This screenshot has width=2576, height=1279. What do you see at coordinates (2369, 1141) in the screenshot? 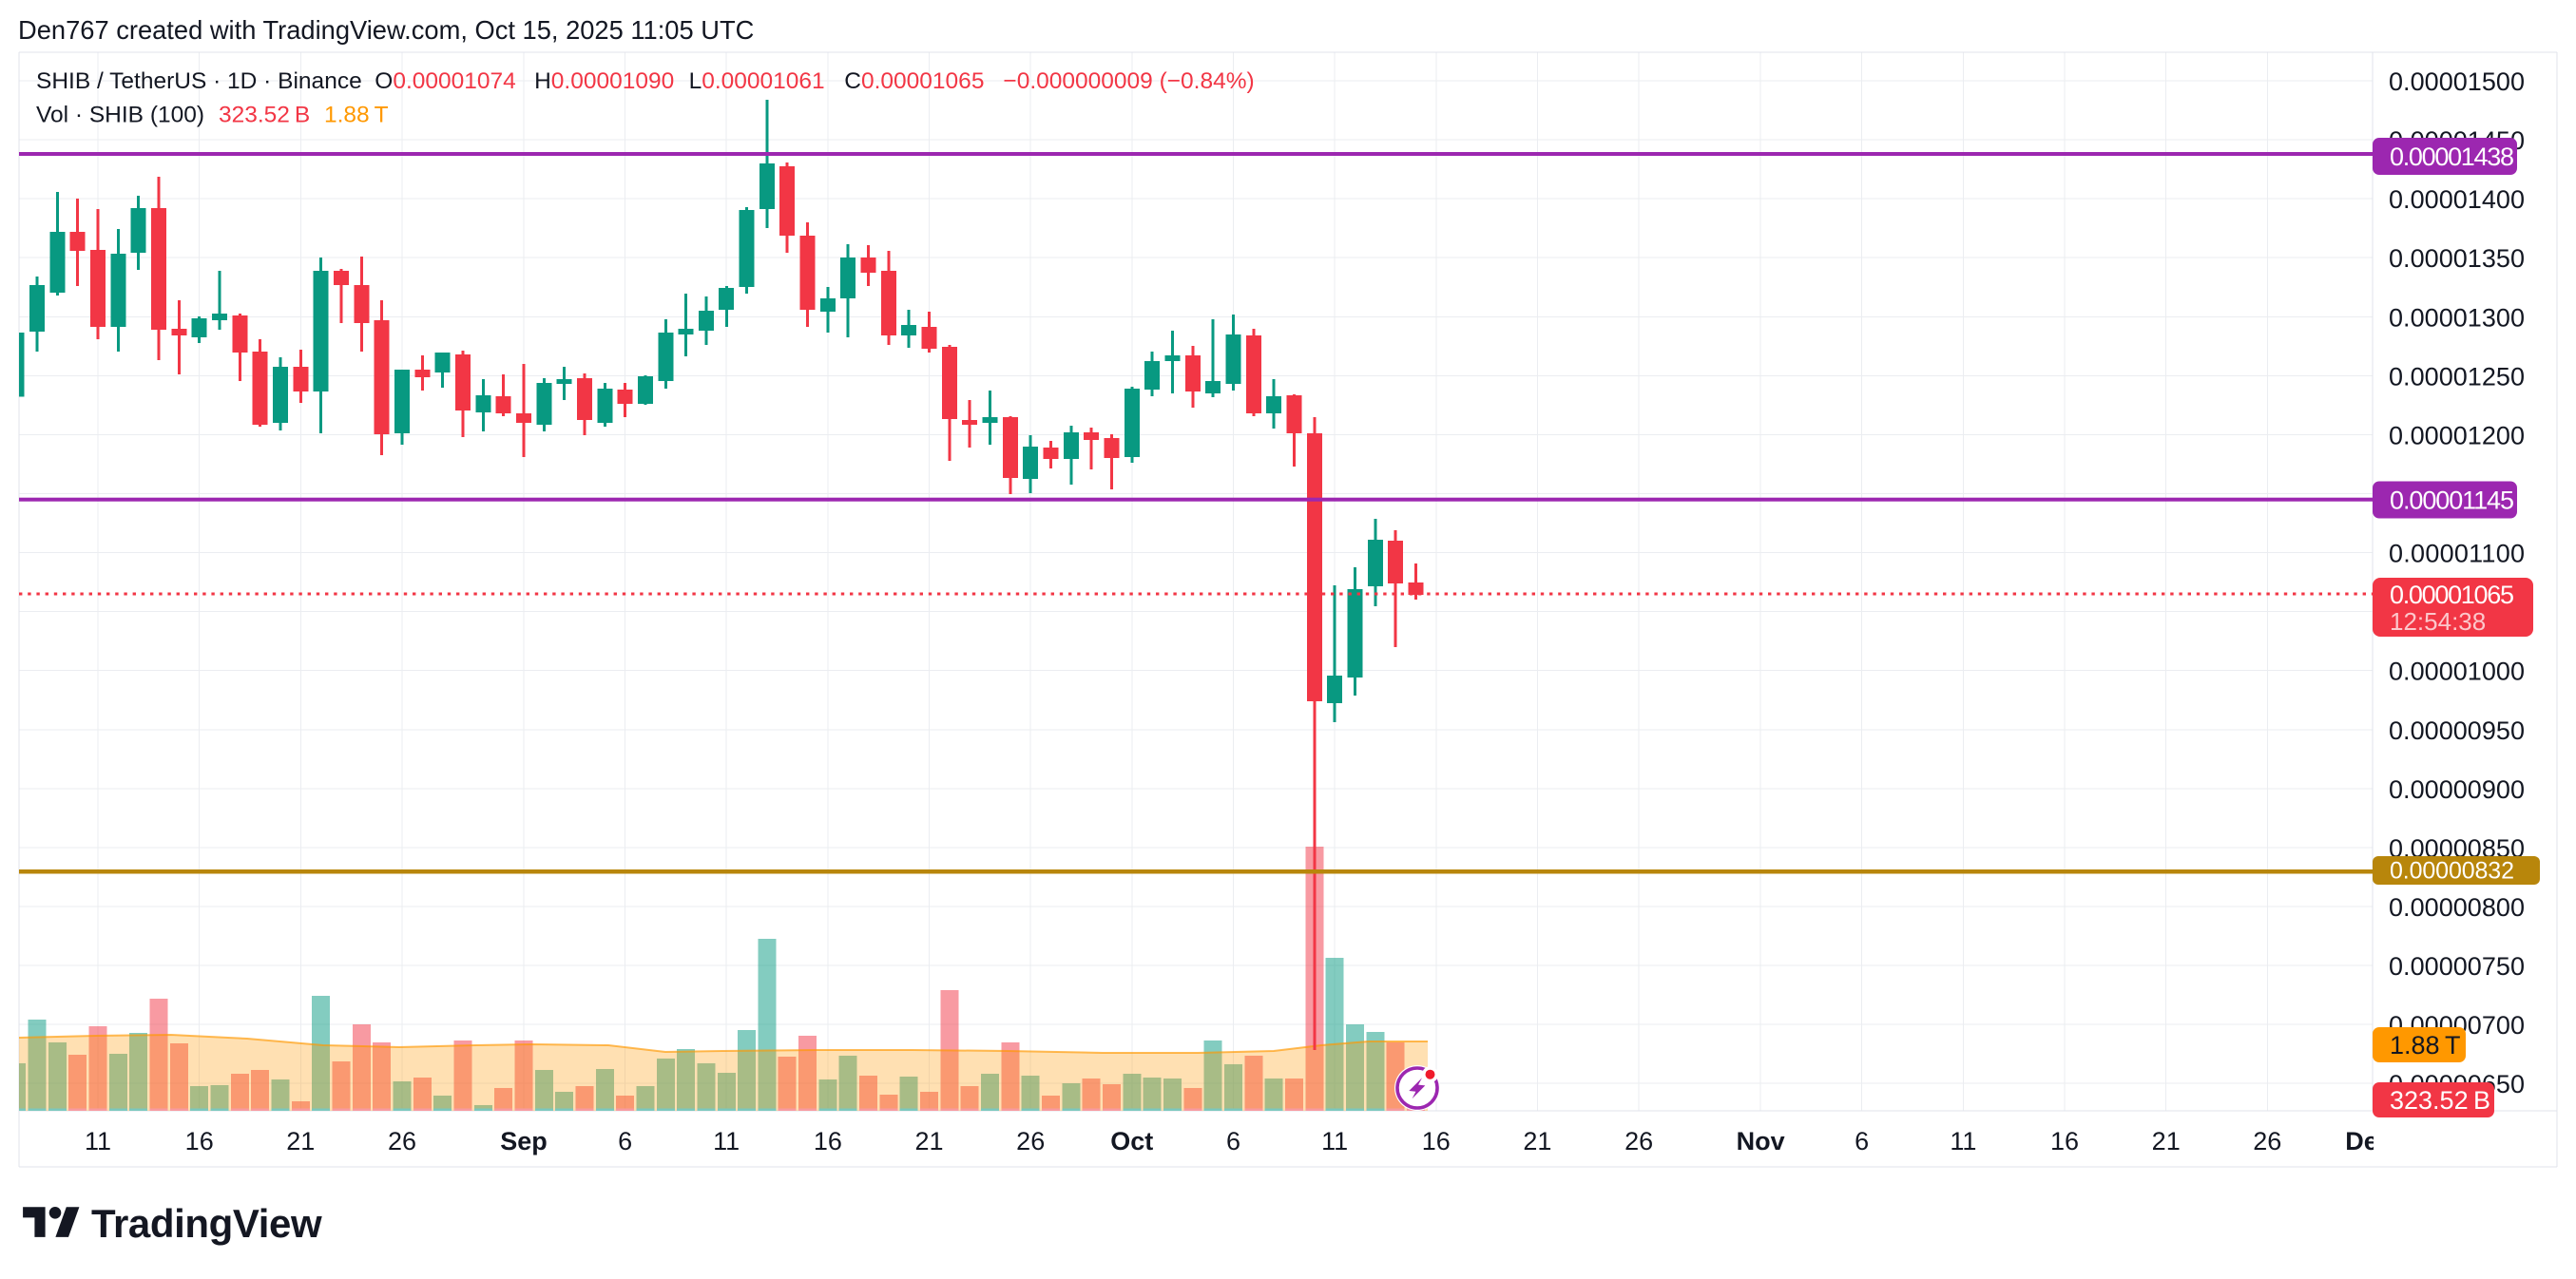
I see `svg-text: Dec` at bounding box center [2369, 1141].